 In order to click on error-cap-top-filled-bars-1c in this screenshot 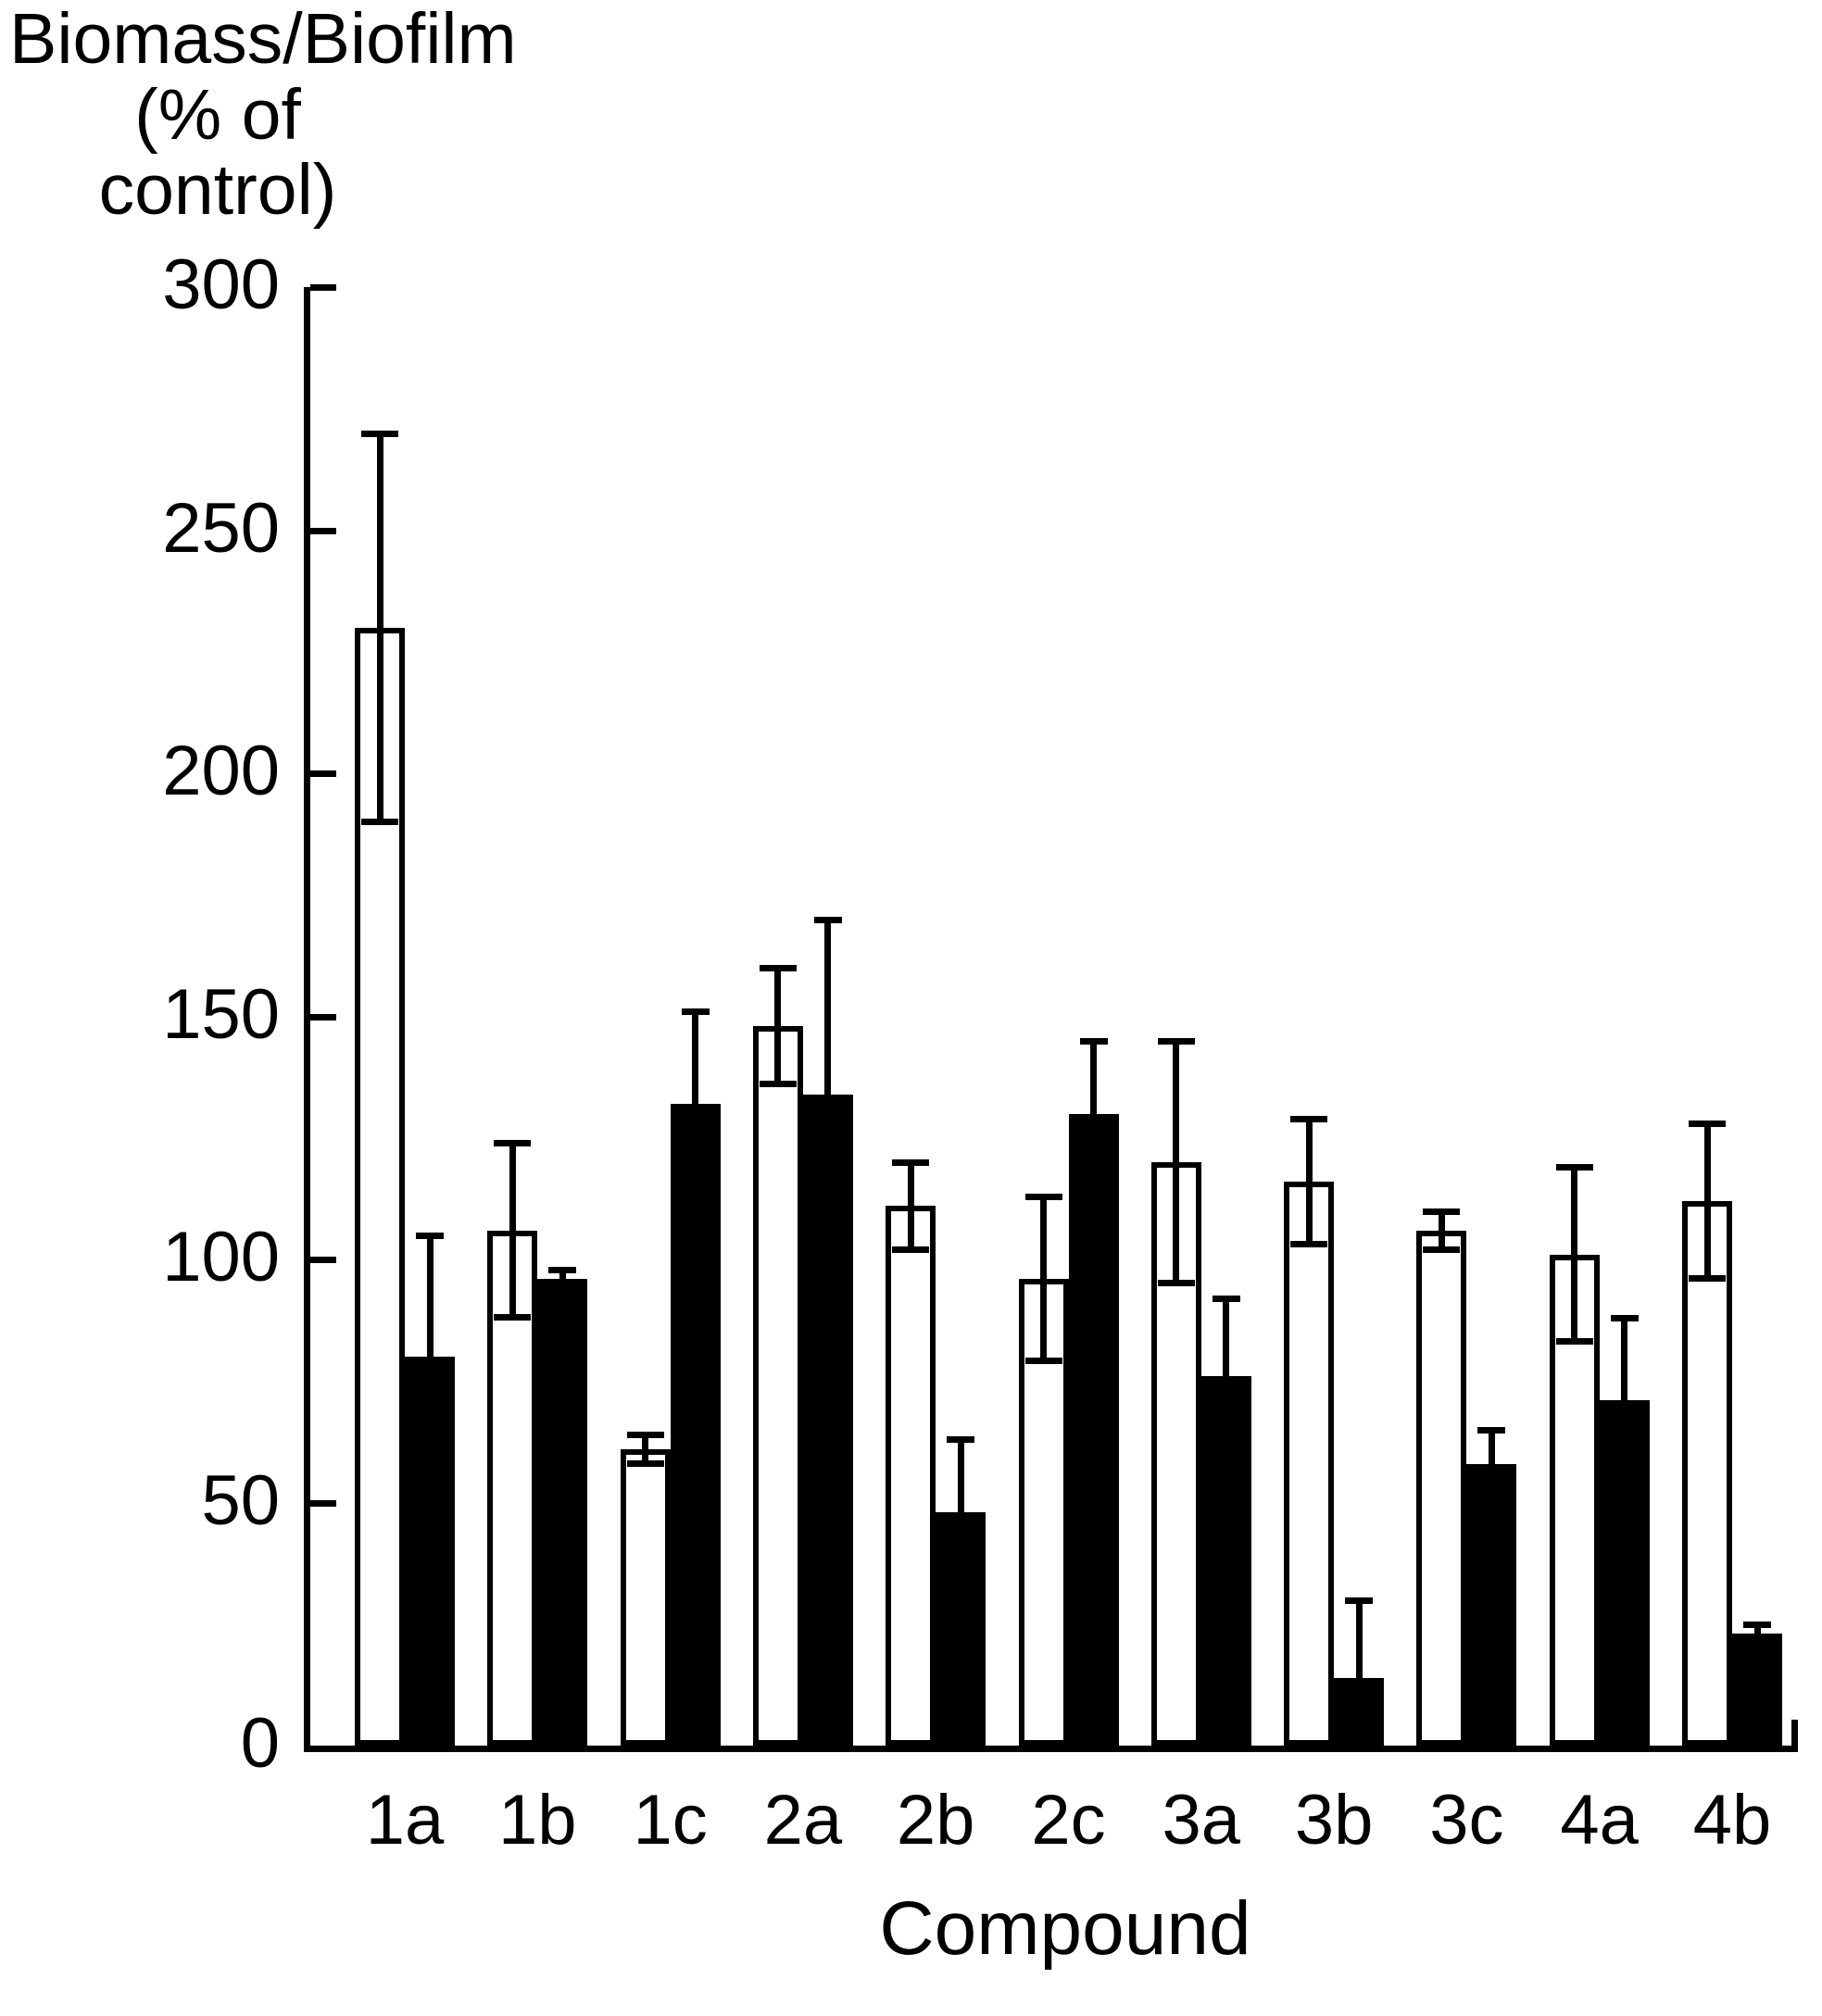, I will do `click(695, 1012)`.